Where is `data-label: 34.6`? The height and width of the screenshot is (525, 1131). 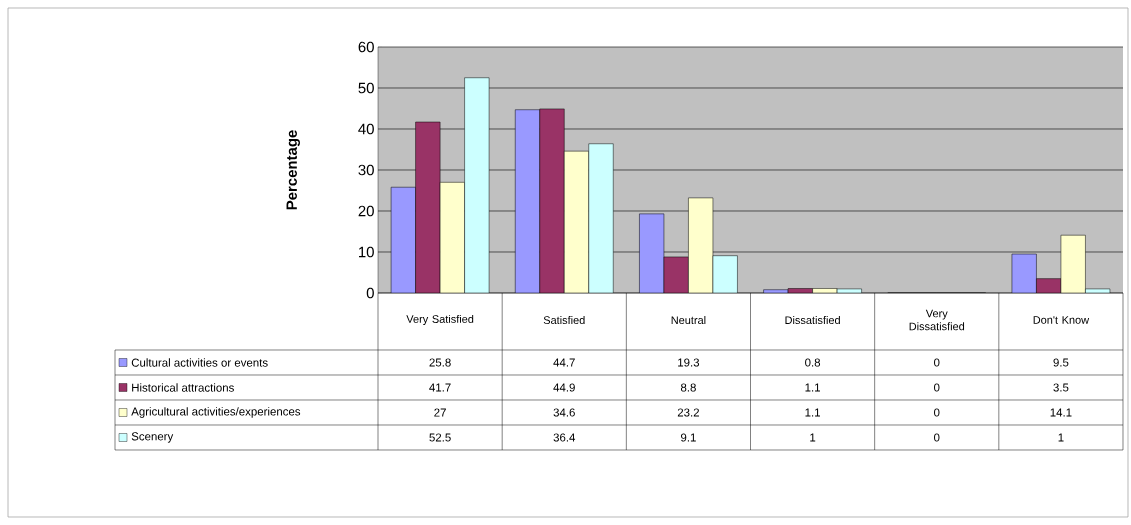
data-label: 34.6 is located at coordinates (564, 412).